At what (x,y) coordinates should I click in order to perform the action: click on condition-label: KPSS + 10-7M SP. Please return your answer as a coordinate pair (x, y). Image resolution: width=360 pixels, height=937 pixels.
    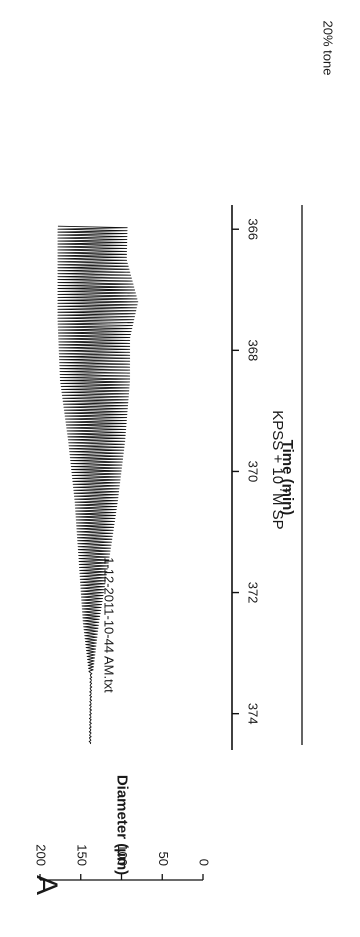
    Looking at the image, I should click on (278, 469).